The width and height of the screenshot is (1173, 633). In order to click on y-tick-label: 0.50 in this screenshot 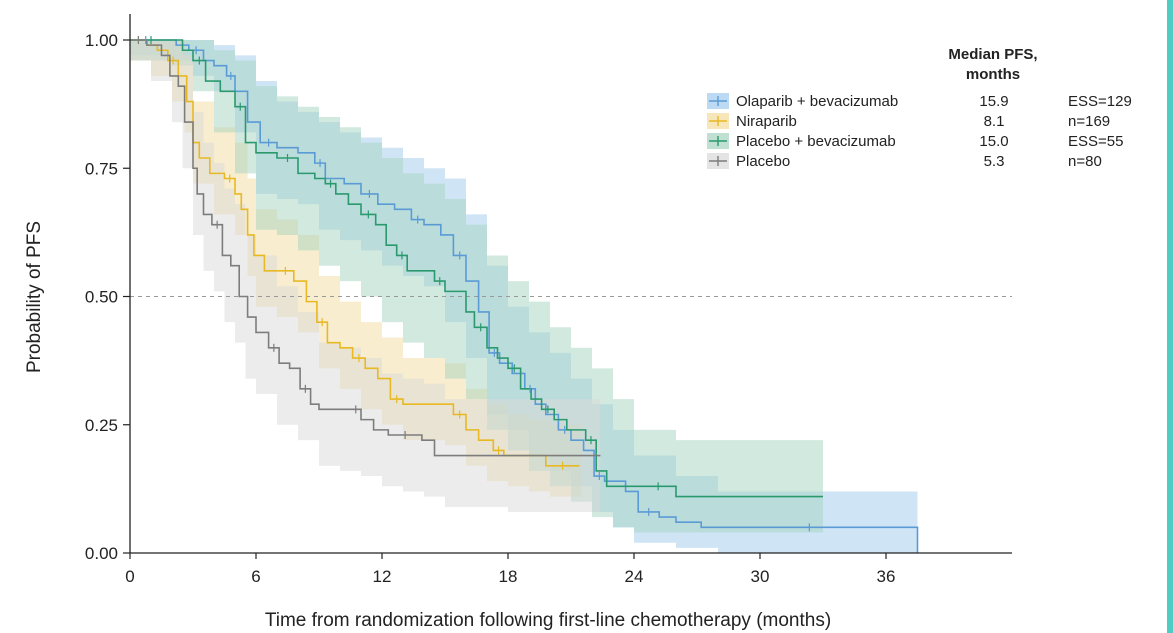, I will do `click(101, 297)`.